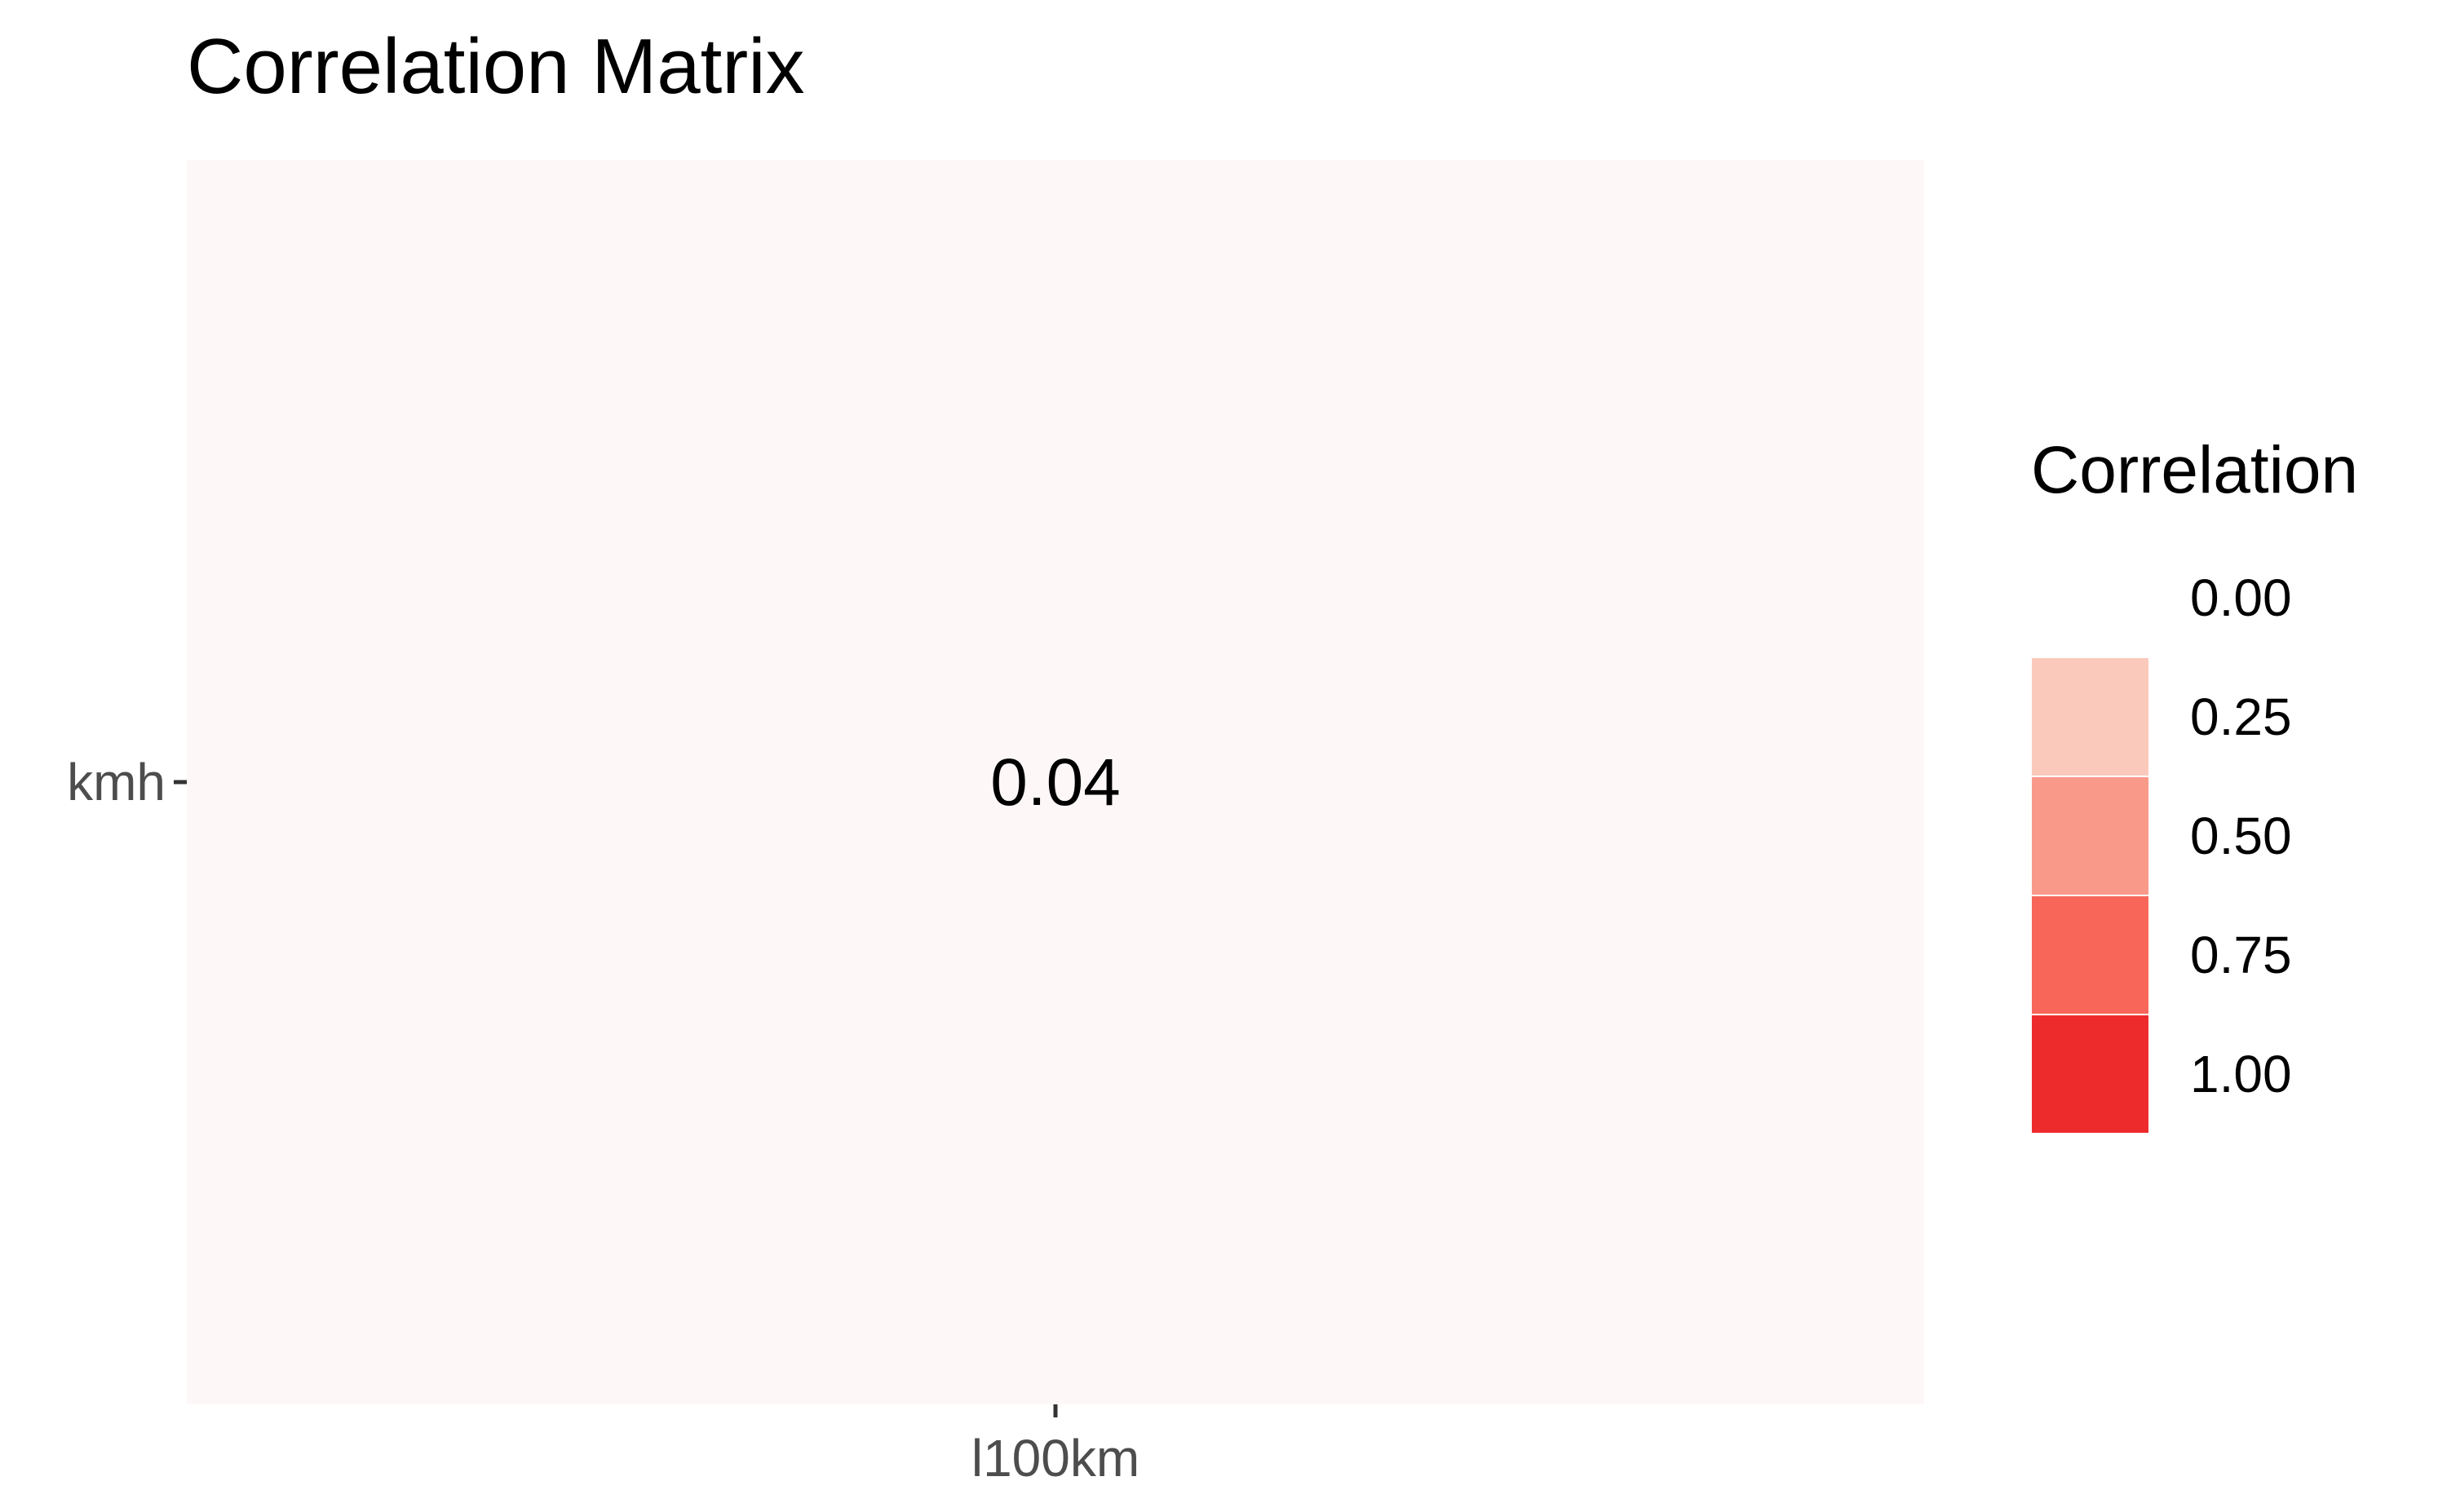 This screenshot has height=1512, width=2447. I want to click on cell-value-label: 0.04, so click(1055, 782).